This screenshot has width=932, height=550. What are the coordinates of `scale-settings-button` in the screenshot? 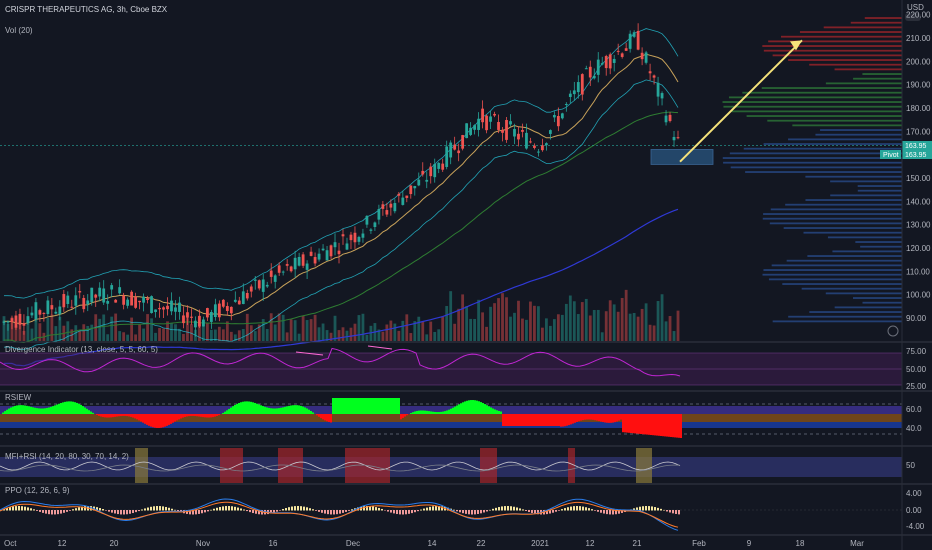 It's located at (913, 17).